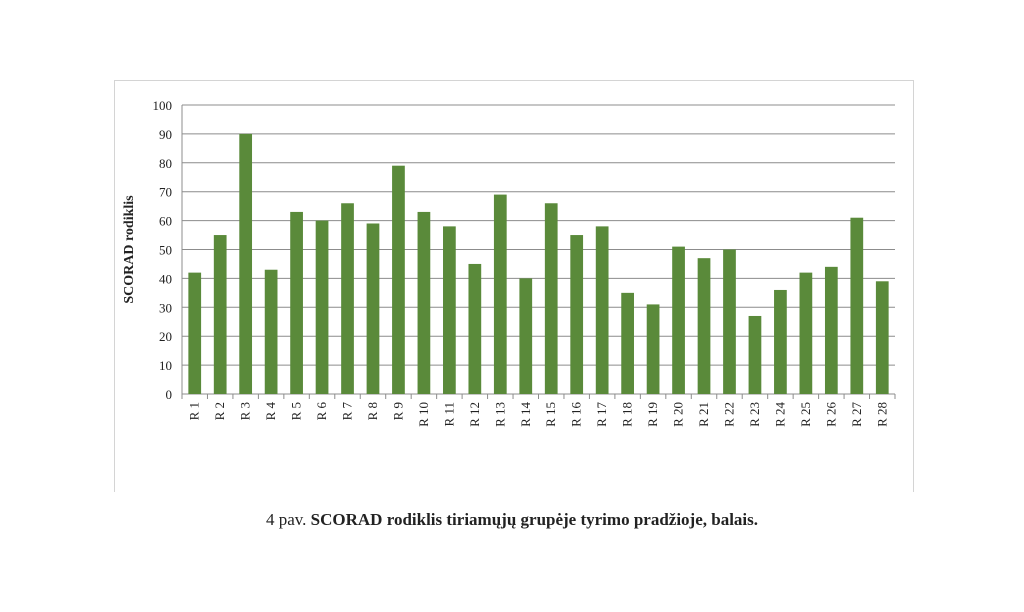  What do you see at coordinates (754, 414) in the screenshot?
I see `x-tick-label: R 23` at bounding box center [754, 414].